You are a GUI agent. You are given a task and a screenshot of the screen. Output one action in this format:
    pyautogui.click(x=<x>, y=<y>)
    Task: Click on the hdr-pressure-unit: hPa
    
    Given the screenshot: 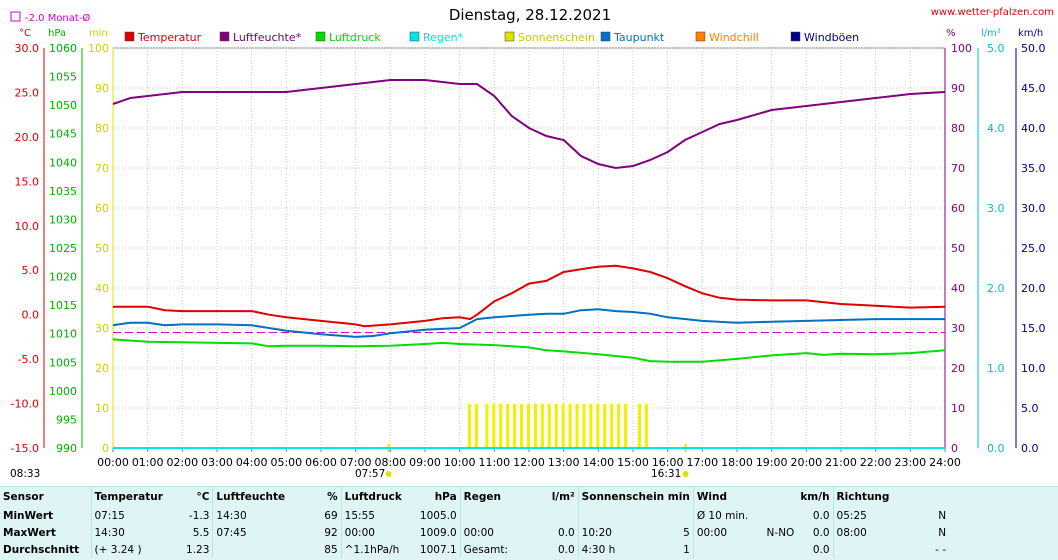 What is the action you would take?
    pyautogui.click(x=445, y=497)
    